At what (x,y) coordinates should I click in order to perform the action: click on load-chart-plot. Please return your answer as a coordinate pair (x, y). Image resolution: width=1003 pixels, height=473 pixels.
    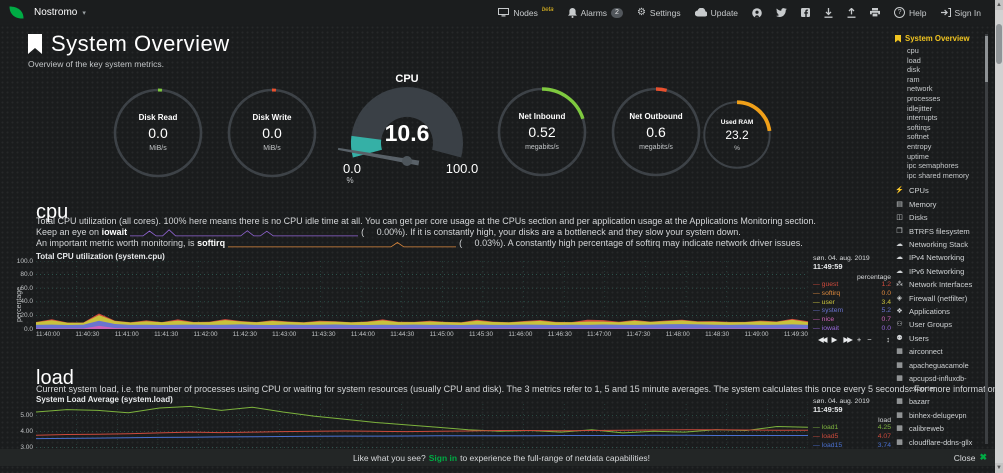
    Looking at the image, I should click on (422, 426).